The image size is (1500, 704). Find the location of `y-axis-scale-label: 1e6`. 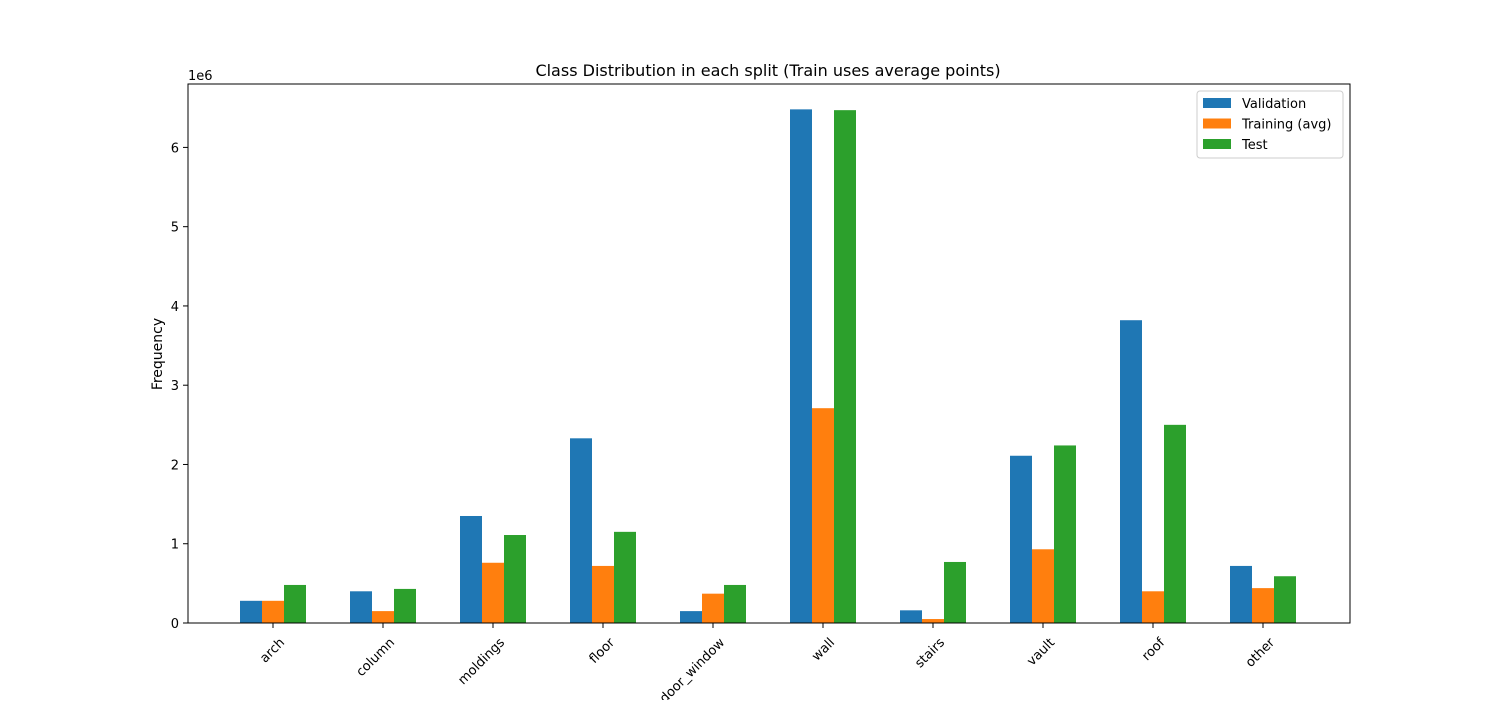

y-axis-scale-label: 1e6 is located at coordinates (200, 76).